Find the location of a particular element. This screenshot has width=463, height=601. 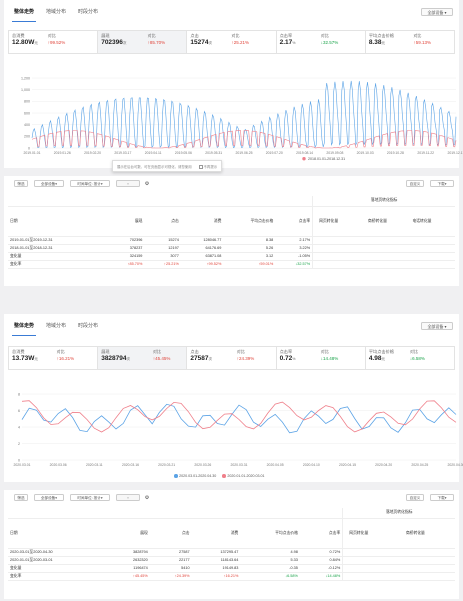

cell-change-value: 45.45% is located at coordinates (141, 576).